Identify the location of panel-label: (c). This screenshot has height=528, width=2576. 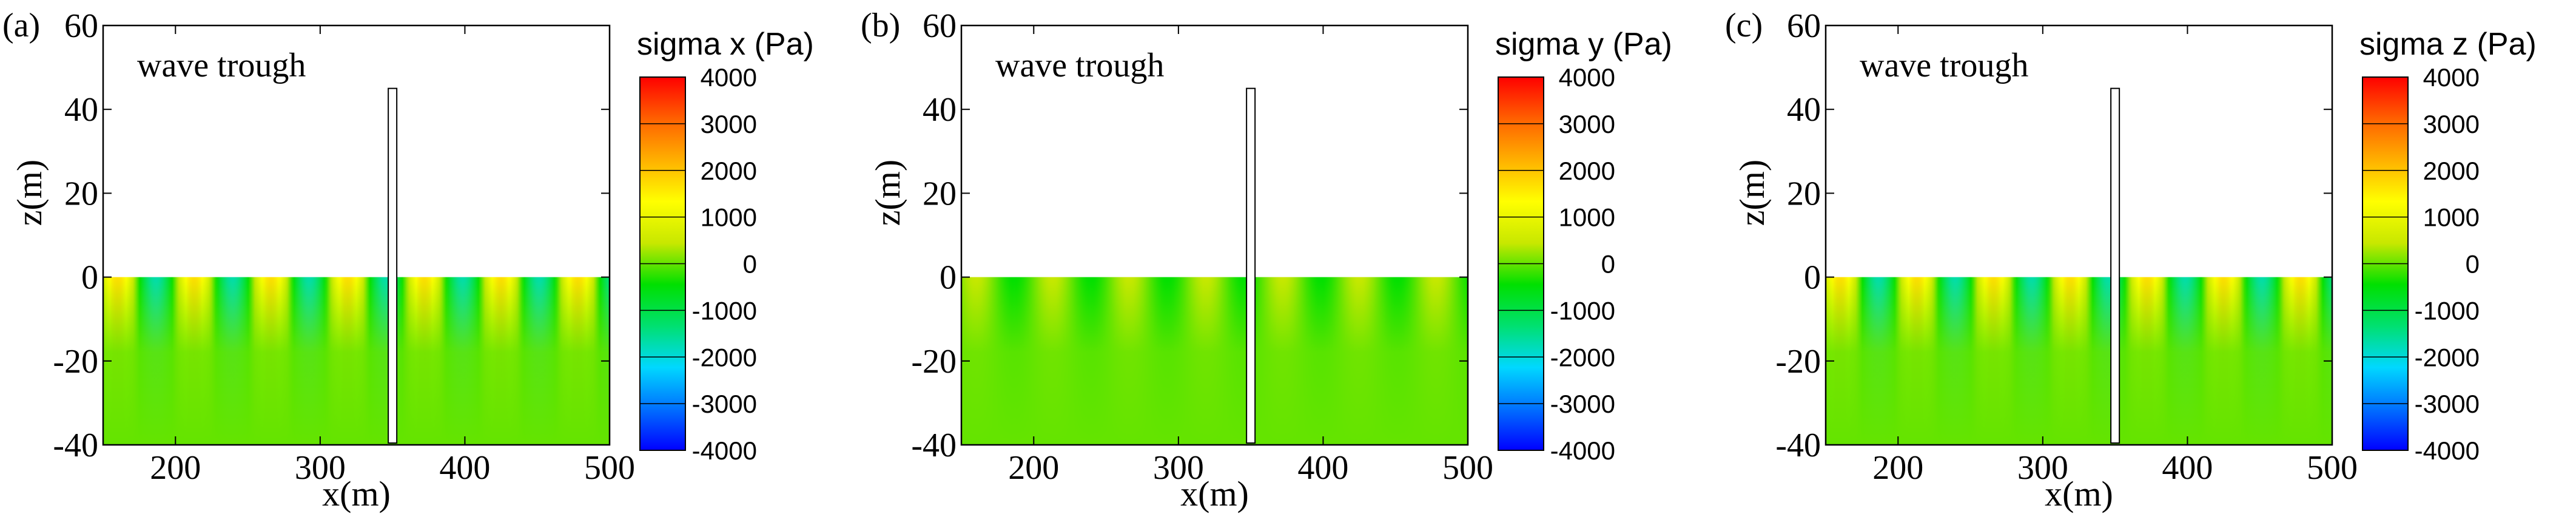
(1744, 25).